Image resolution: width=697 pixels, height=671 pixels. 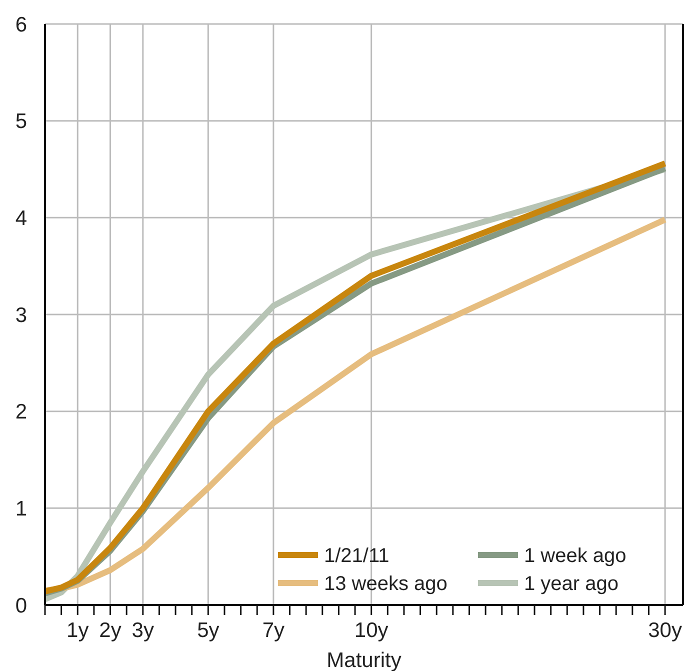 I want to click on y-tick-label: 0, so click(x=21, y=606).